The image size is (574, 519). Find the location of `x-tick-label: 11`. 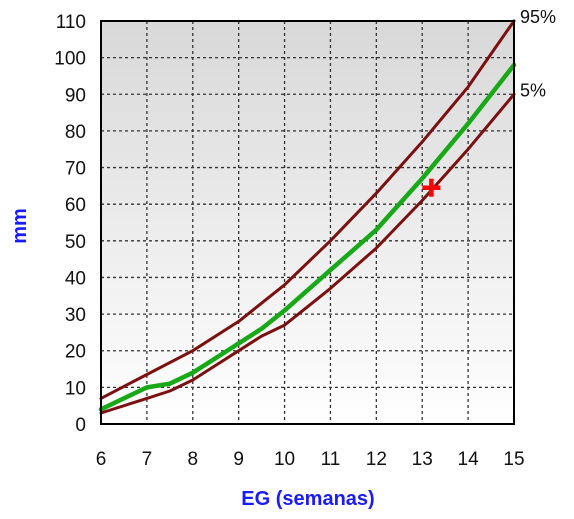

x-tick-label: 11 is located at coordinates (331, 459).